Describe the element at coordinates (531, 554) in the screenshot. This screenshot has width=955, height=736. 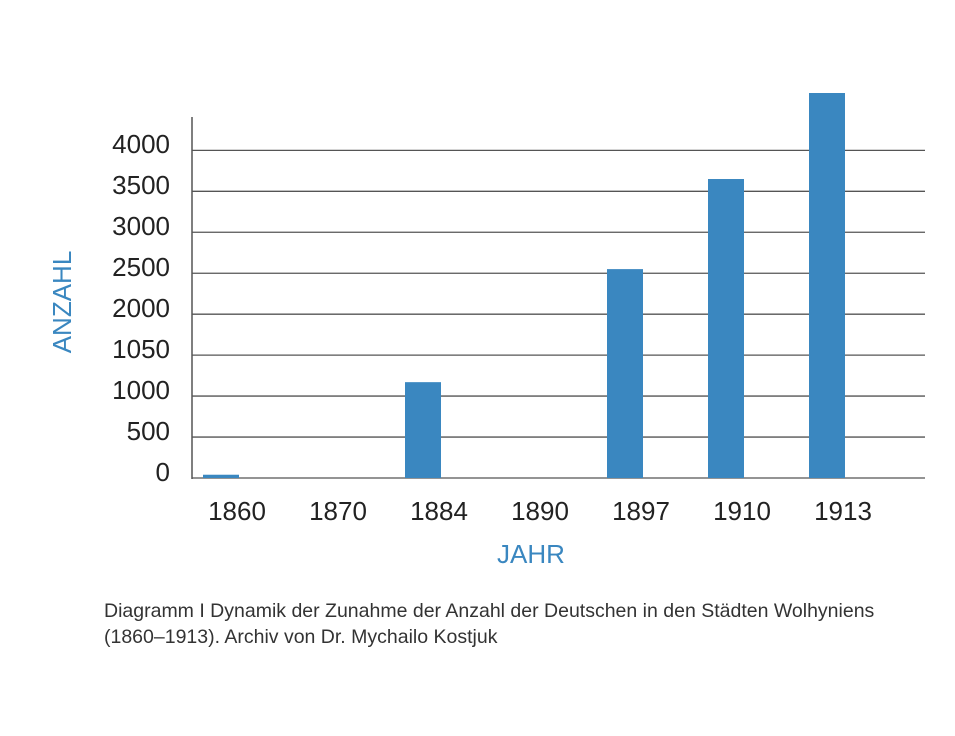
I see `x-axis-title: JAHR` at that location.